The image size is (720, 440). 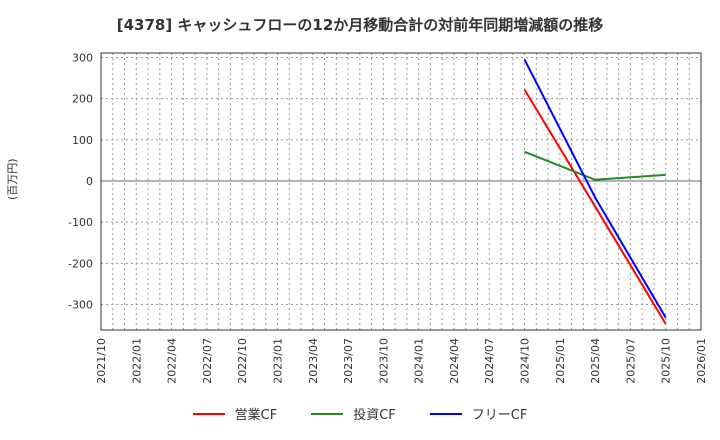 I want to click on legend-item-free-cf: フリーCF, so click(x=478, y=413).